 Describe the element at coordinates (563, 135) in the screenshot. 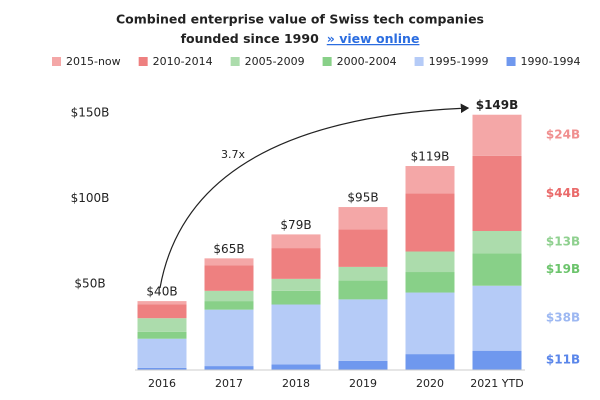

I see `segment-label: $24B` at that location.